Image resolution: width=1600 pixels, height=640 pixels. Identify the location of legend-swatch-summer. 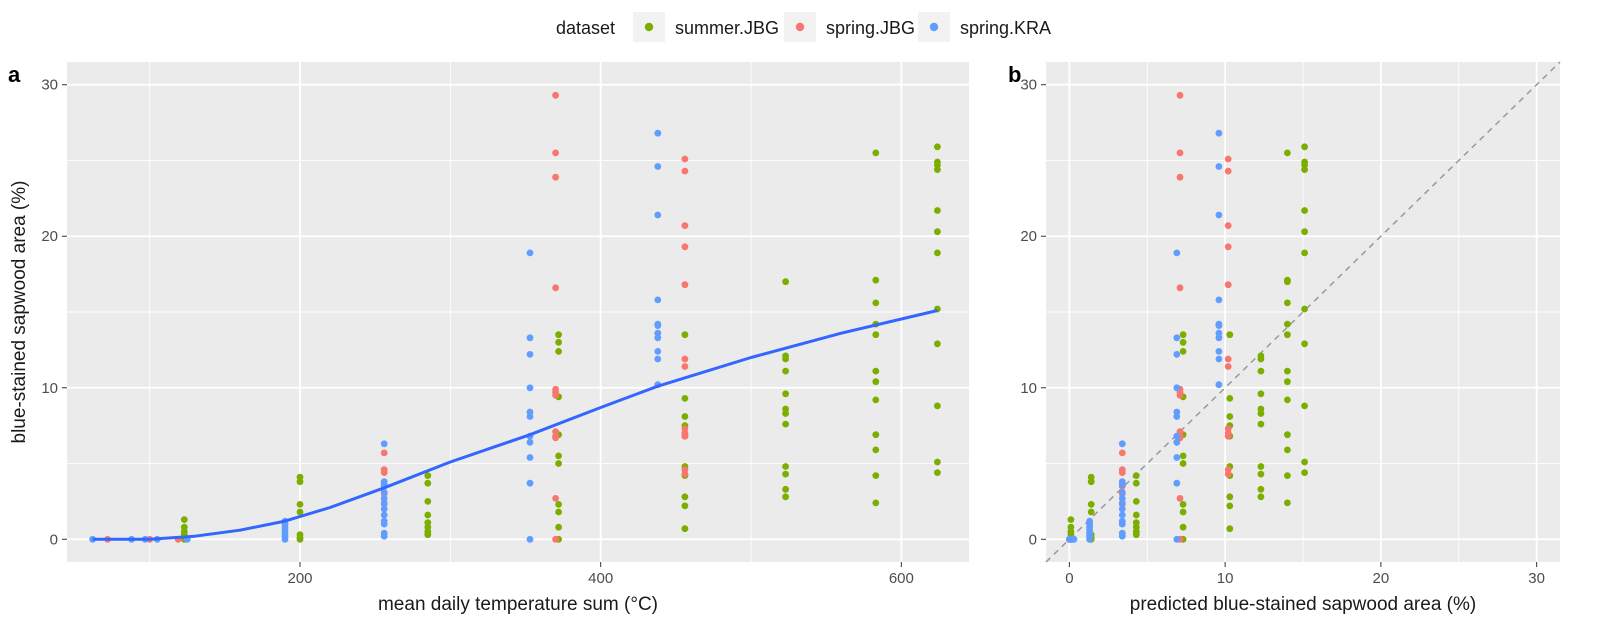
(649, 27).